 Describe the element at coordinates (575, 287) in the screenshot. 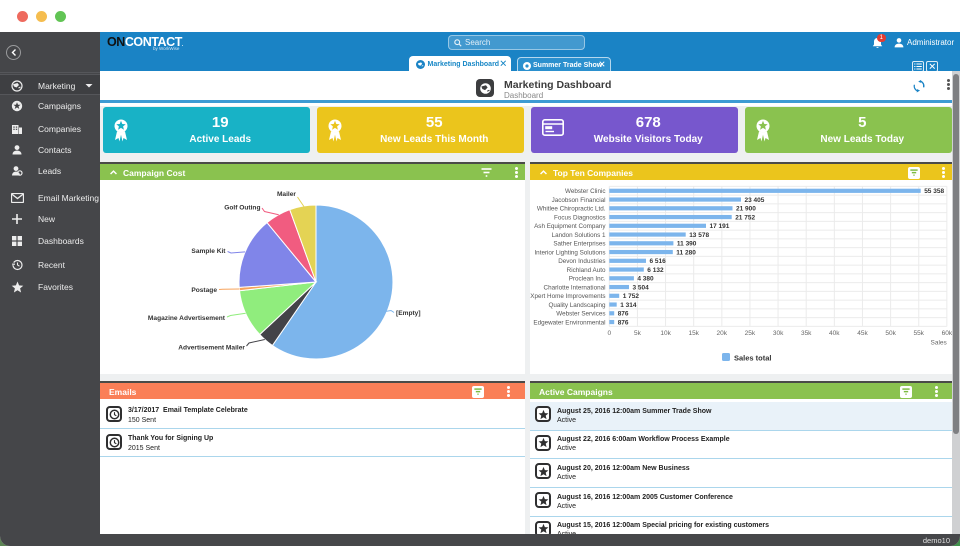

I see `svg-text: Charlotte International` at that location.